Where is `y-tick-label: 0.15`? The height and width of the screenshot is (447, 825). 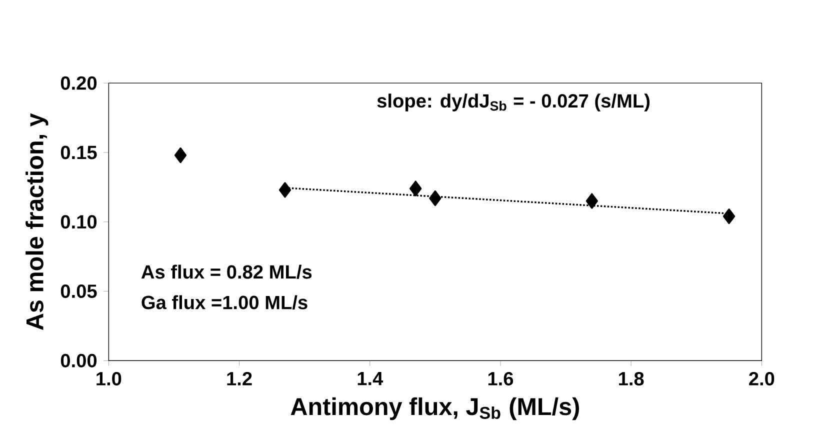 y-tick-label: 0.15 is located at coordinates (78, 153).